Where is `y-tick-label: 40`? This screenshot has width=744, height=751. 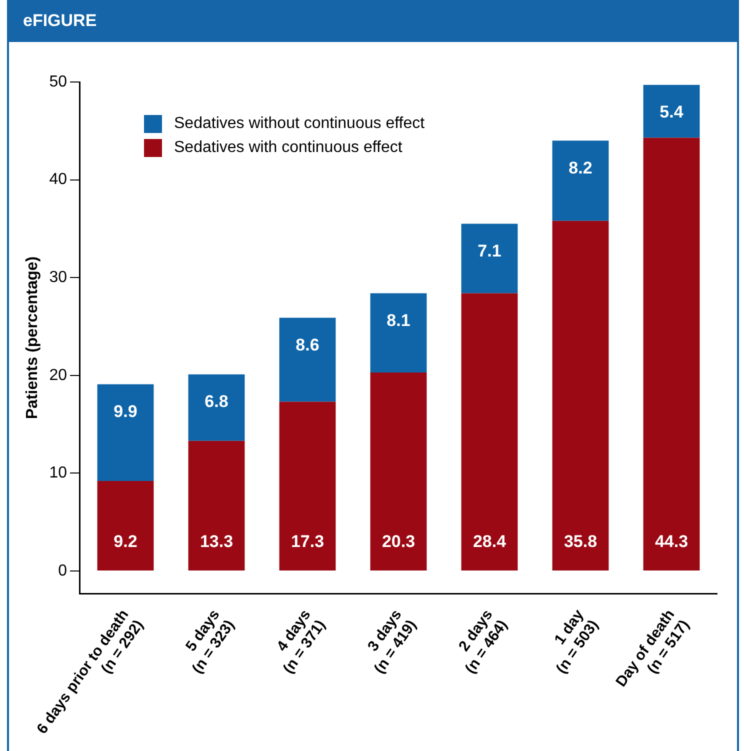 y-tick-label: 40 is located at coordinates (58, 179).